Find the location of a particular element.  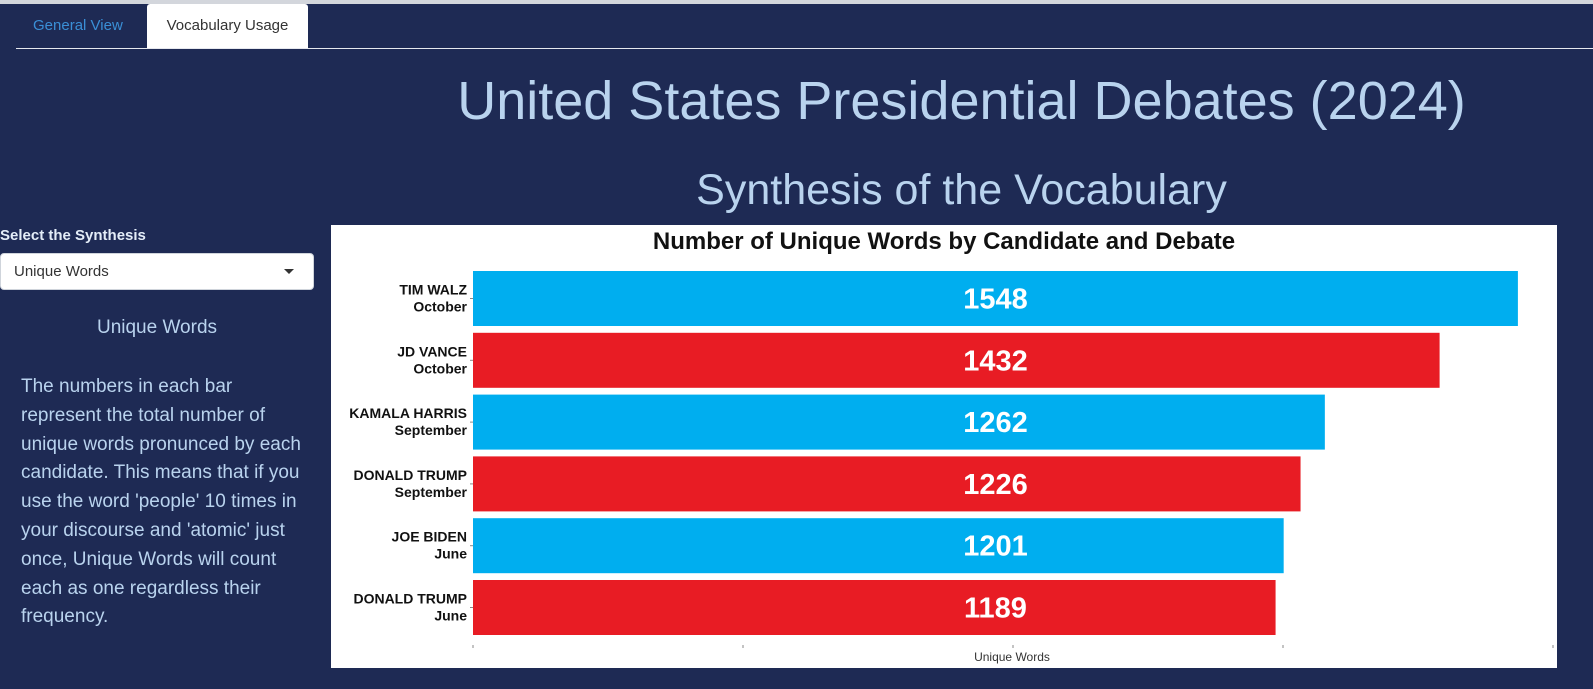

x-axis-label: Unique Words is located at coordinates (1012, 657).